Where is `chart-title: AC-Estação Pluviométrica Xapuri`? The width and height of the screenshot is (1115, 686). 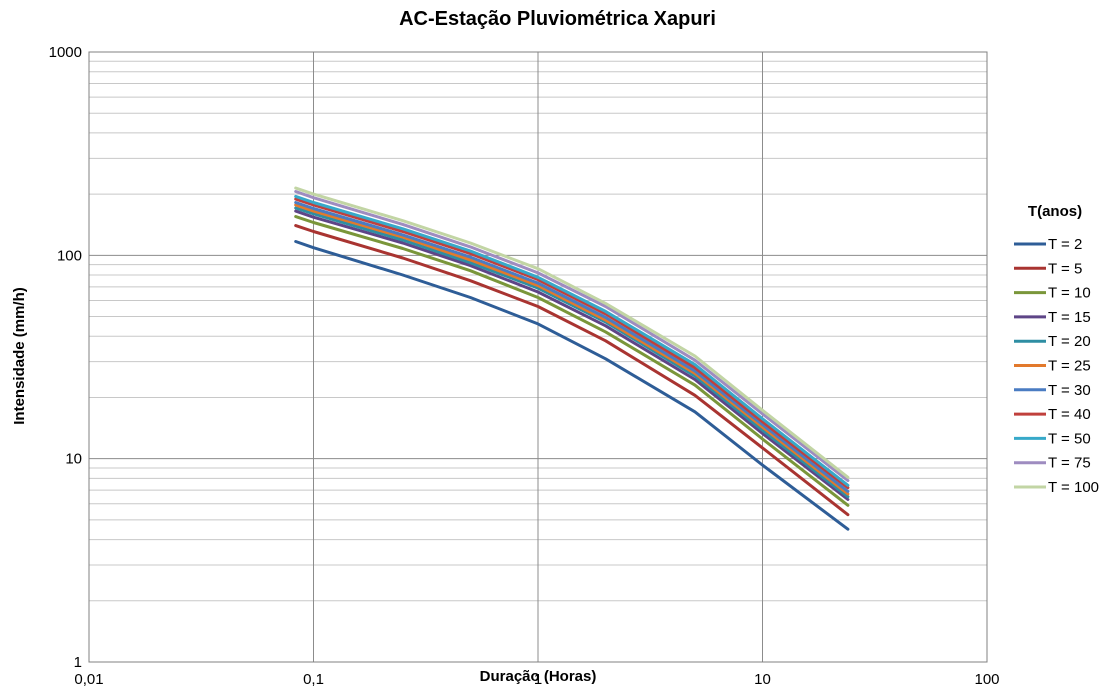 chart-title: AC-Estação Pluviométrica Xapuri is located at coordinates (557, 19).